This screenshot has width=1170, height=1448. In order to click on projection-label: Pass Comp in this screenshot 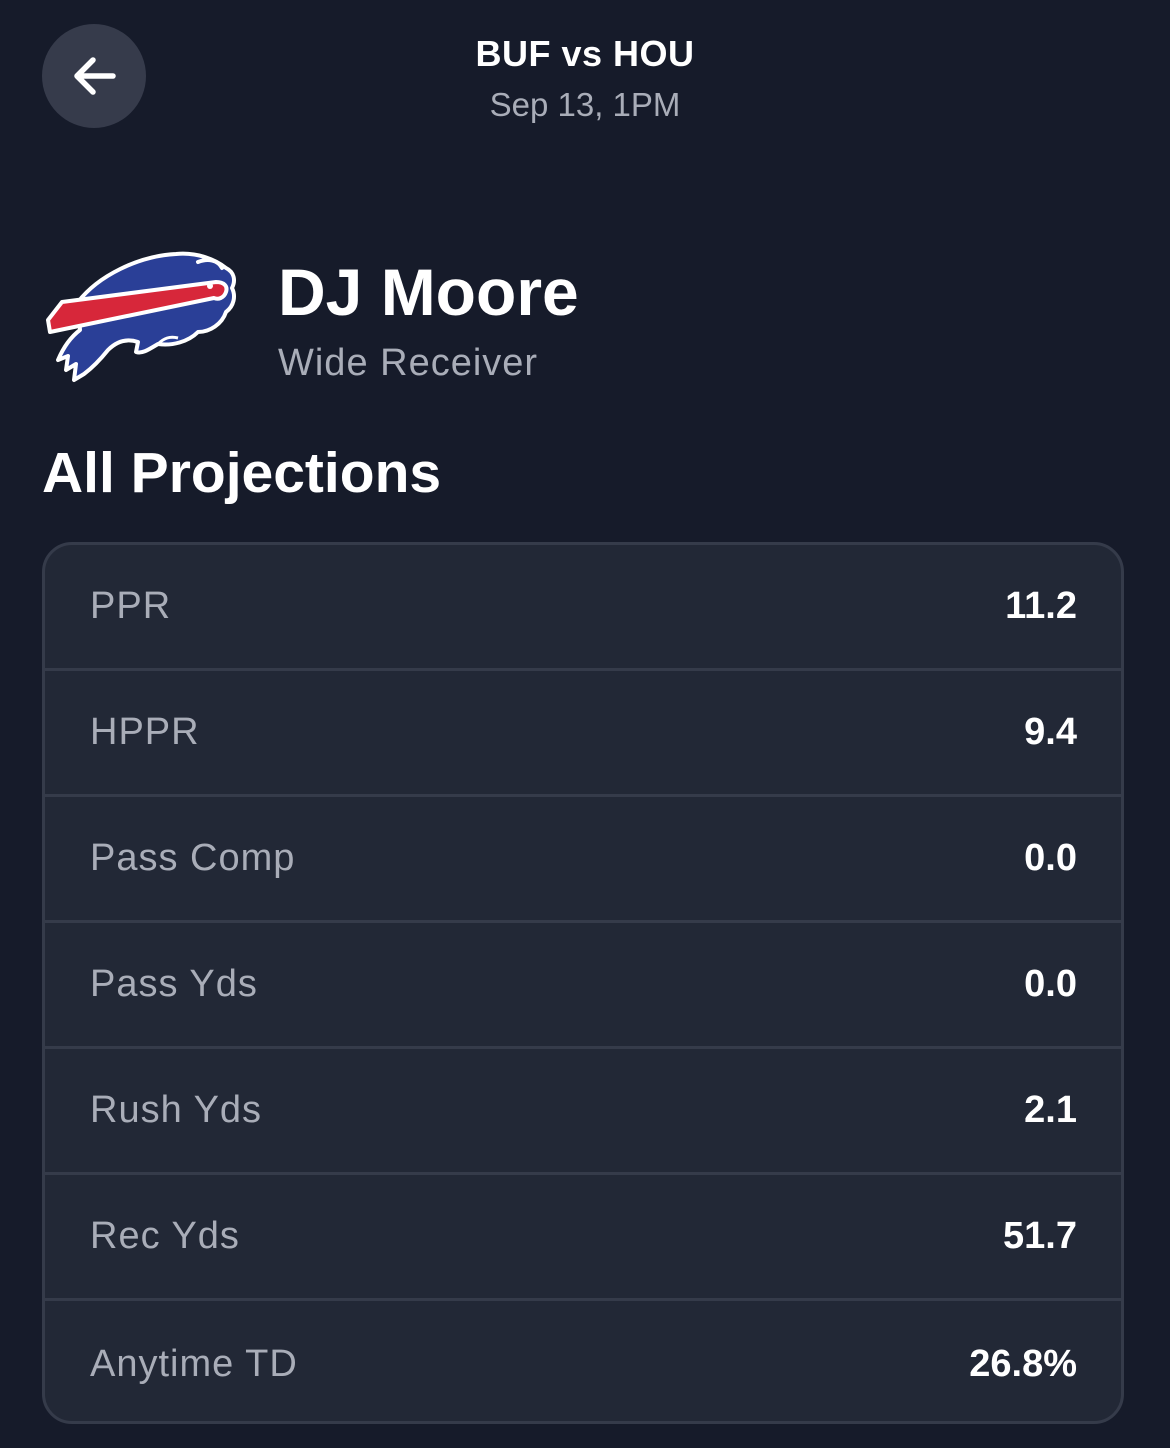, I will do `click(193, 858)`.